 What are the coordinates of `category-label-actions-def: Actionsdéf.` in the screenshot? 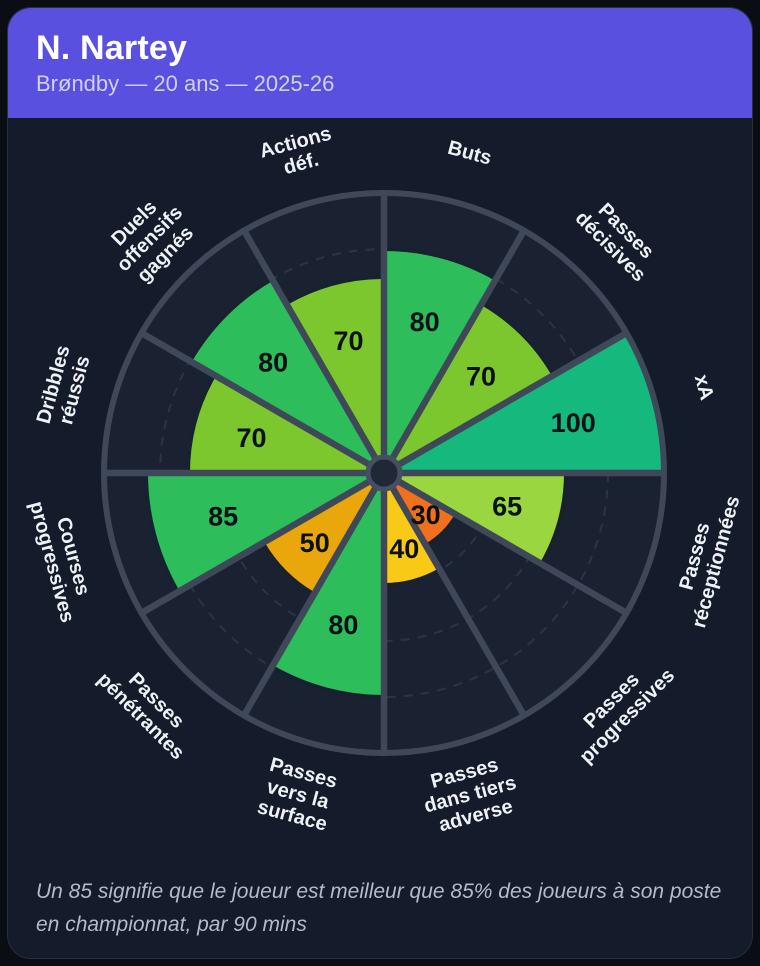 It's located at (298, 153).